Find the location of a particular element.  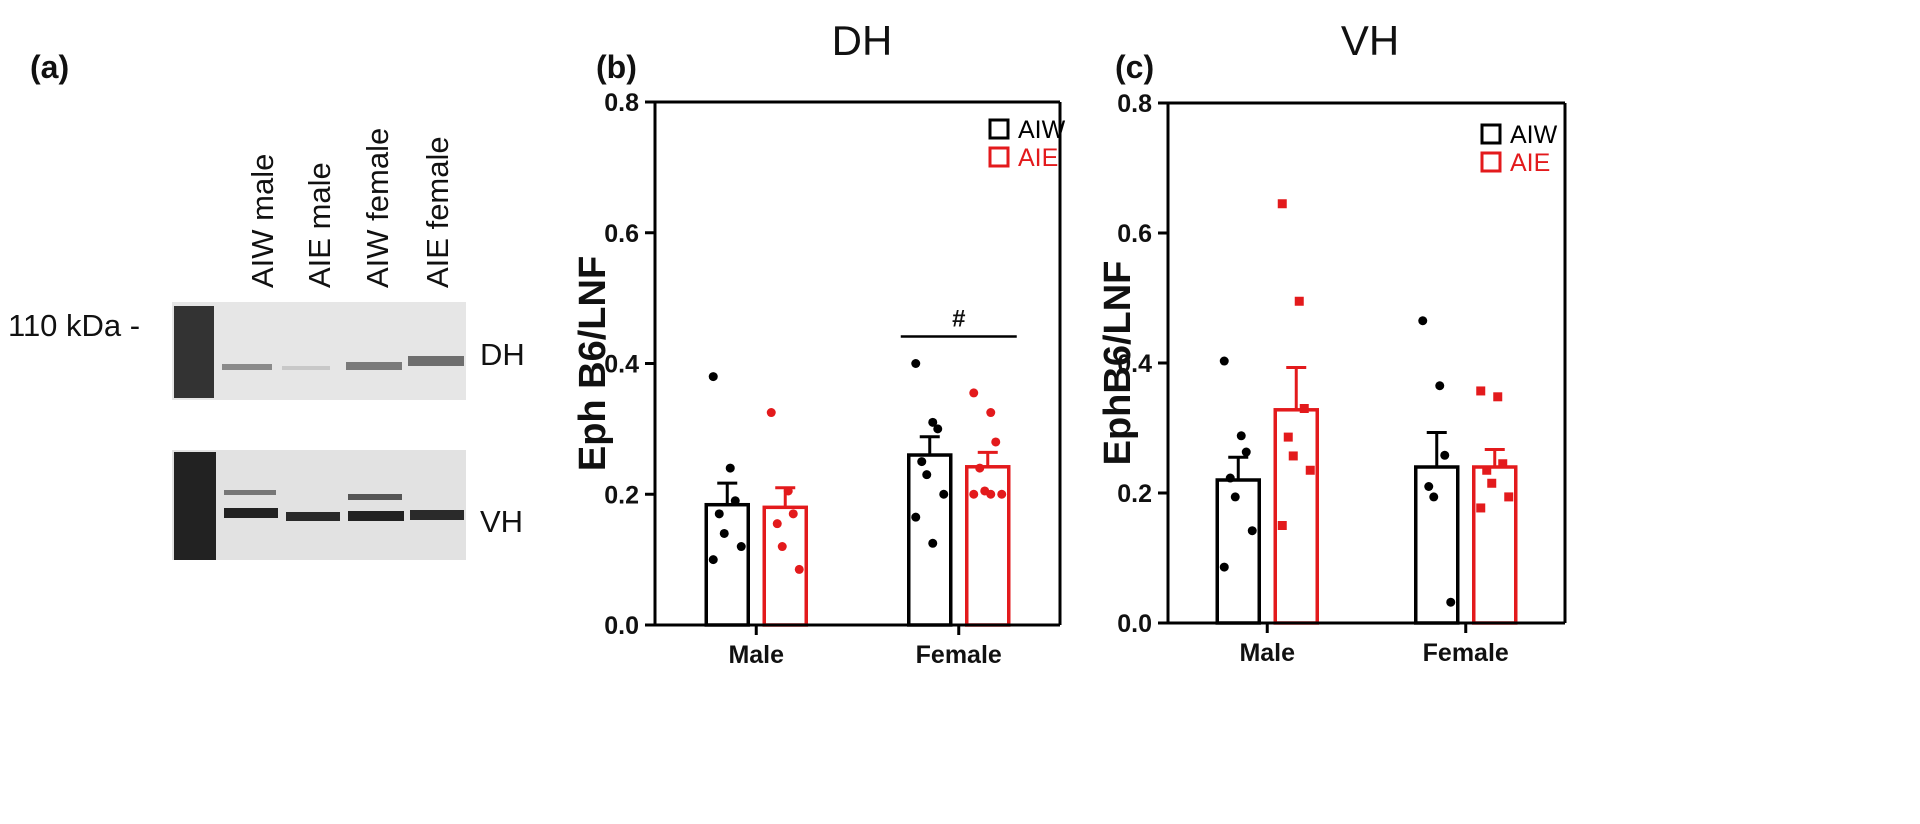

lane-label: AIE female is located at coordinates (437, 212).